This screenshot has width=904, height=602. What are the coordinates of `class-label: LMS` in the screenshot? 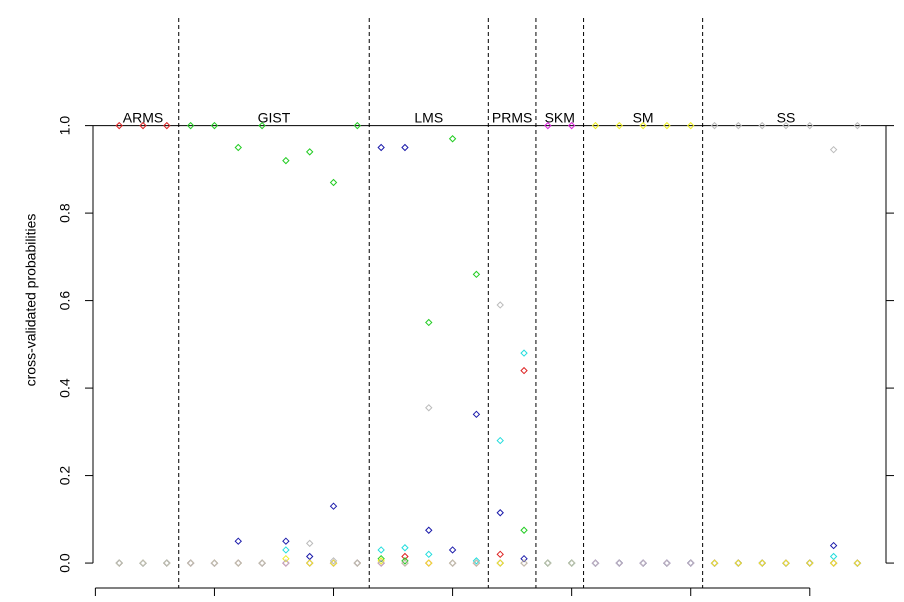 It's located at (428, 117).